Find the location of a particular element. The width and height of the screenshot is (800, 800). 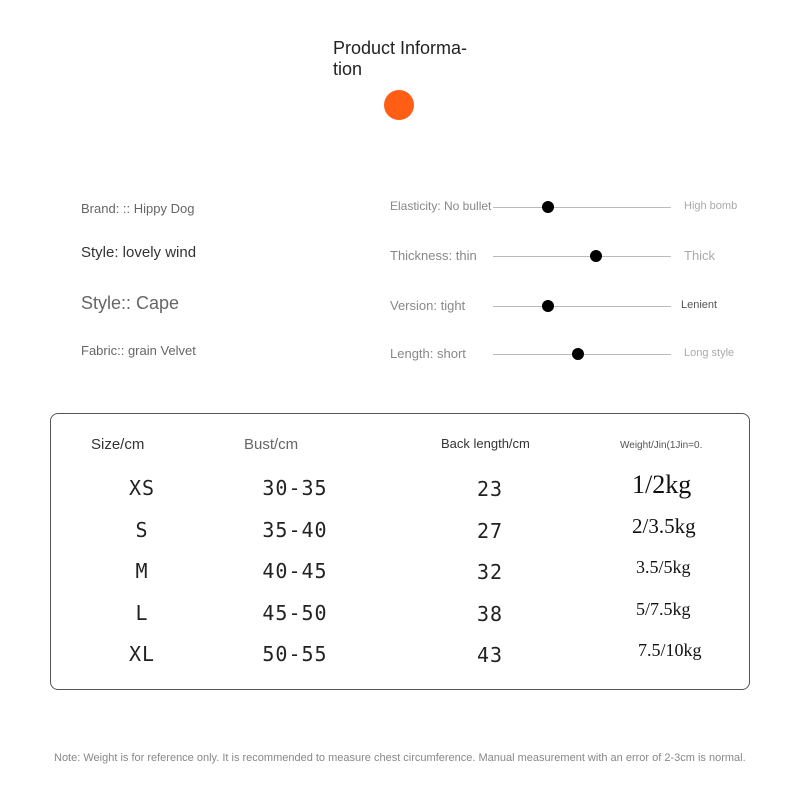

cell-size: XL is located at coordinates (142, 654).